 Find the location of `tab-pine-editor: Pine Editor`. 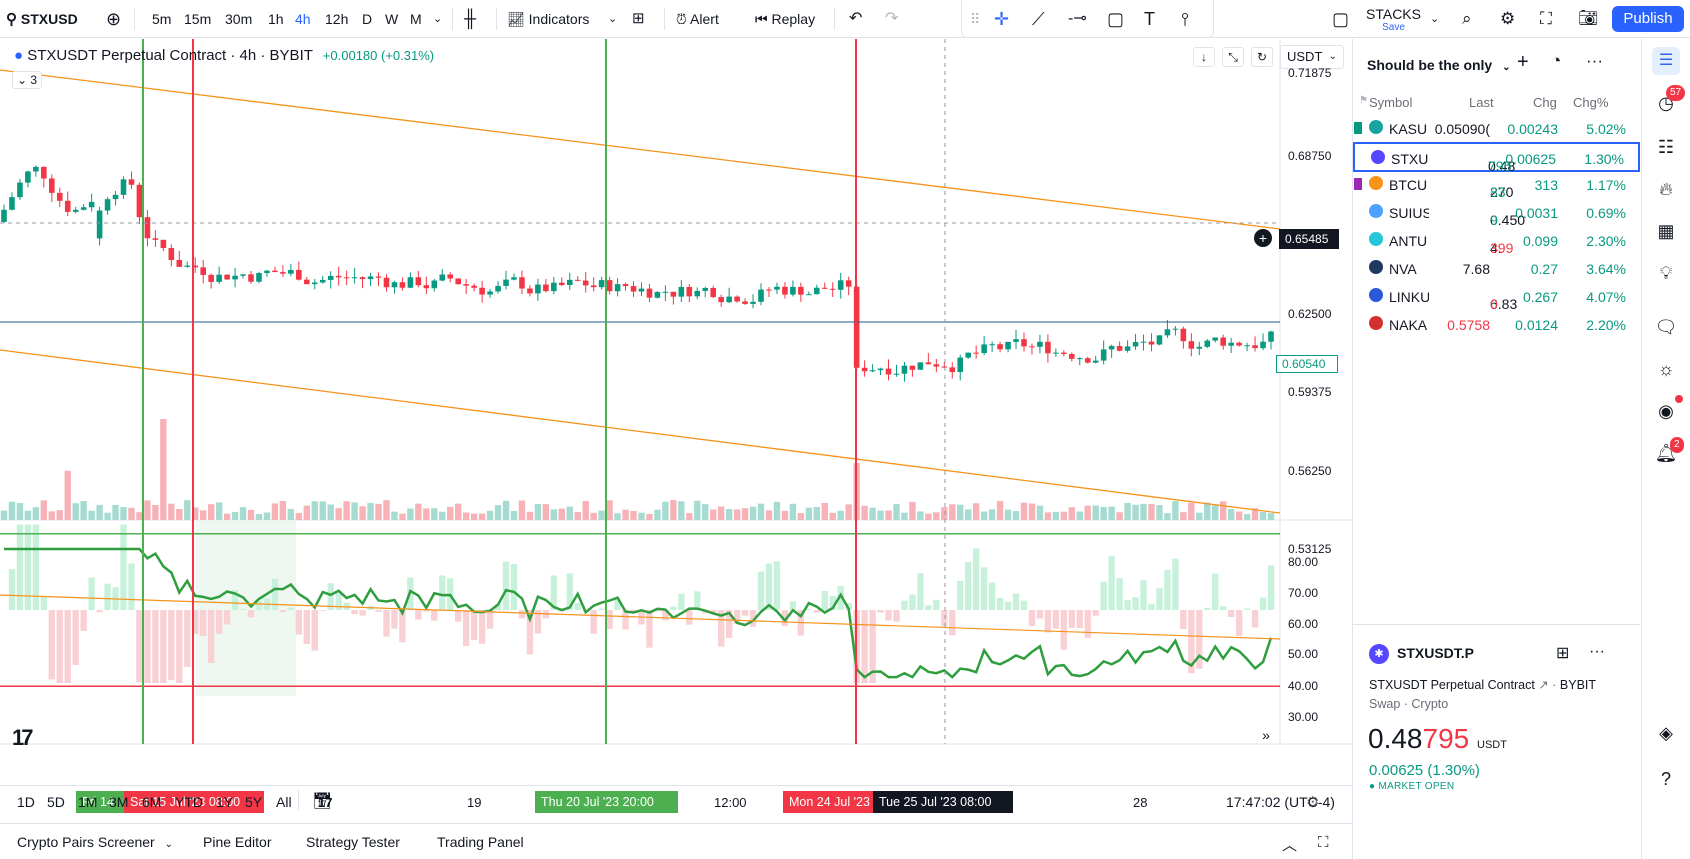

tab-pine-editor: Pine Editor is located at coordinates (237, 842).